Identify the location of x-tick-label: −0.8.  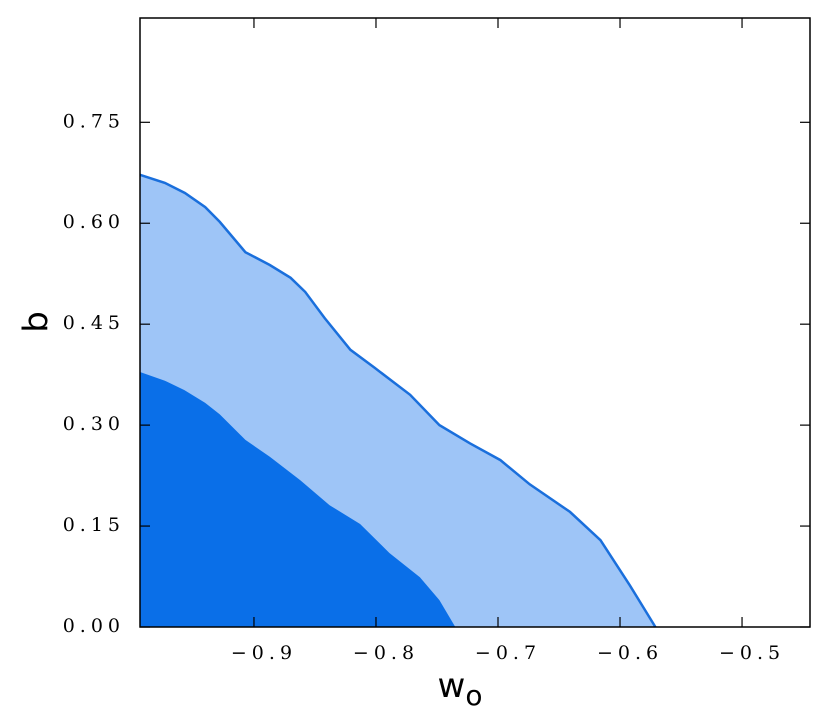
(386, 653).